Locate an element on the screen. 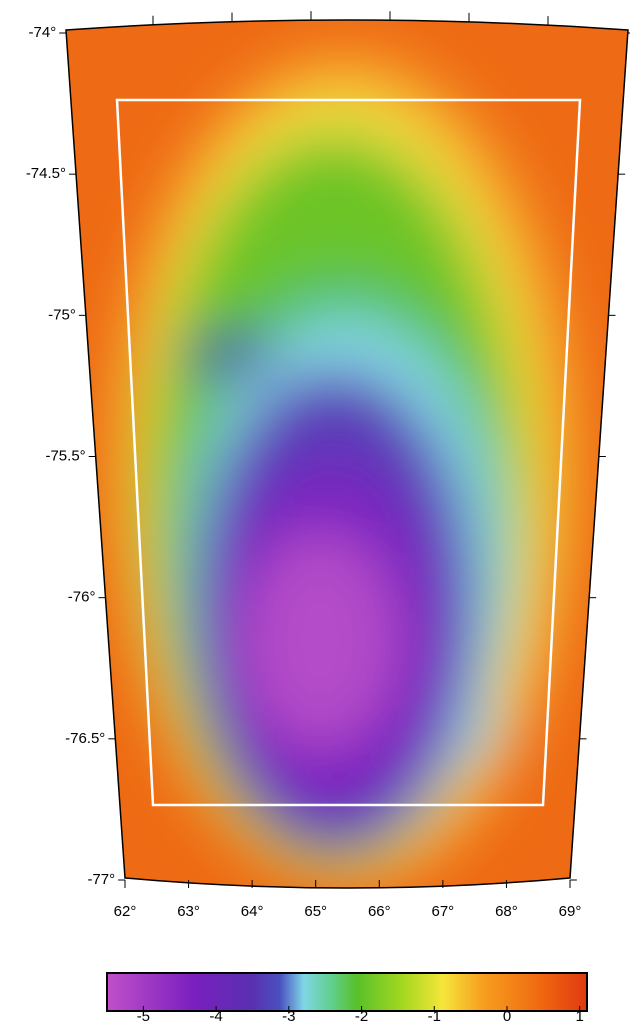 This screenshot has height=1029, width=630. lon-label: 64° is located at coordinates (252, 911).